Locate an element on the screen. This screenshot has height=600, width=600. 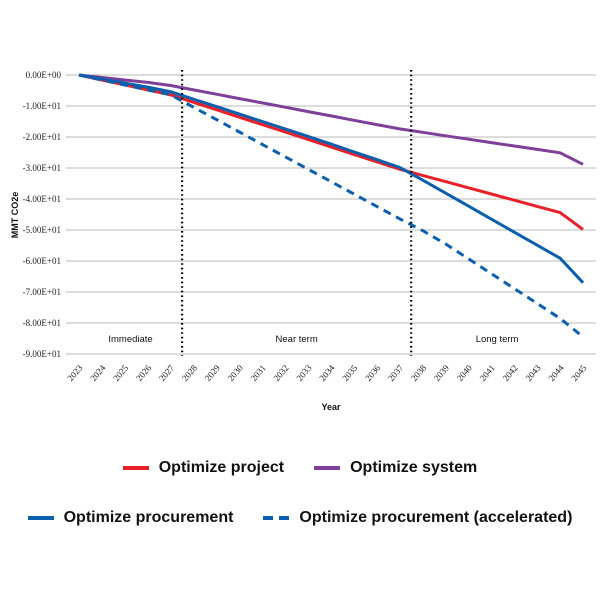
period-label: Immediate is located at coordinates (130, 339).